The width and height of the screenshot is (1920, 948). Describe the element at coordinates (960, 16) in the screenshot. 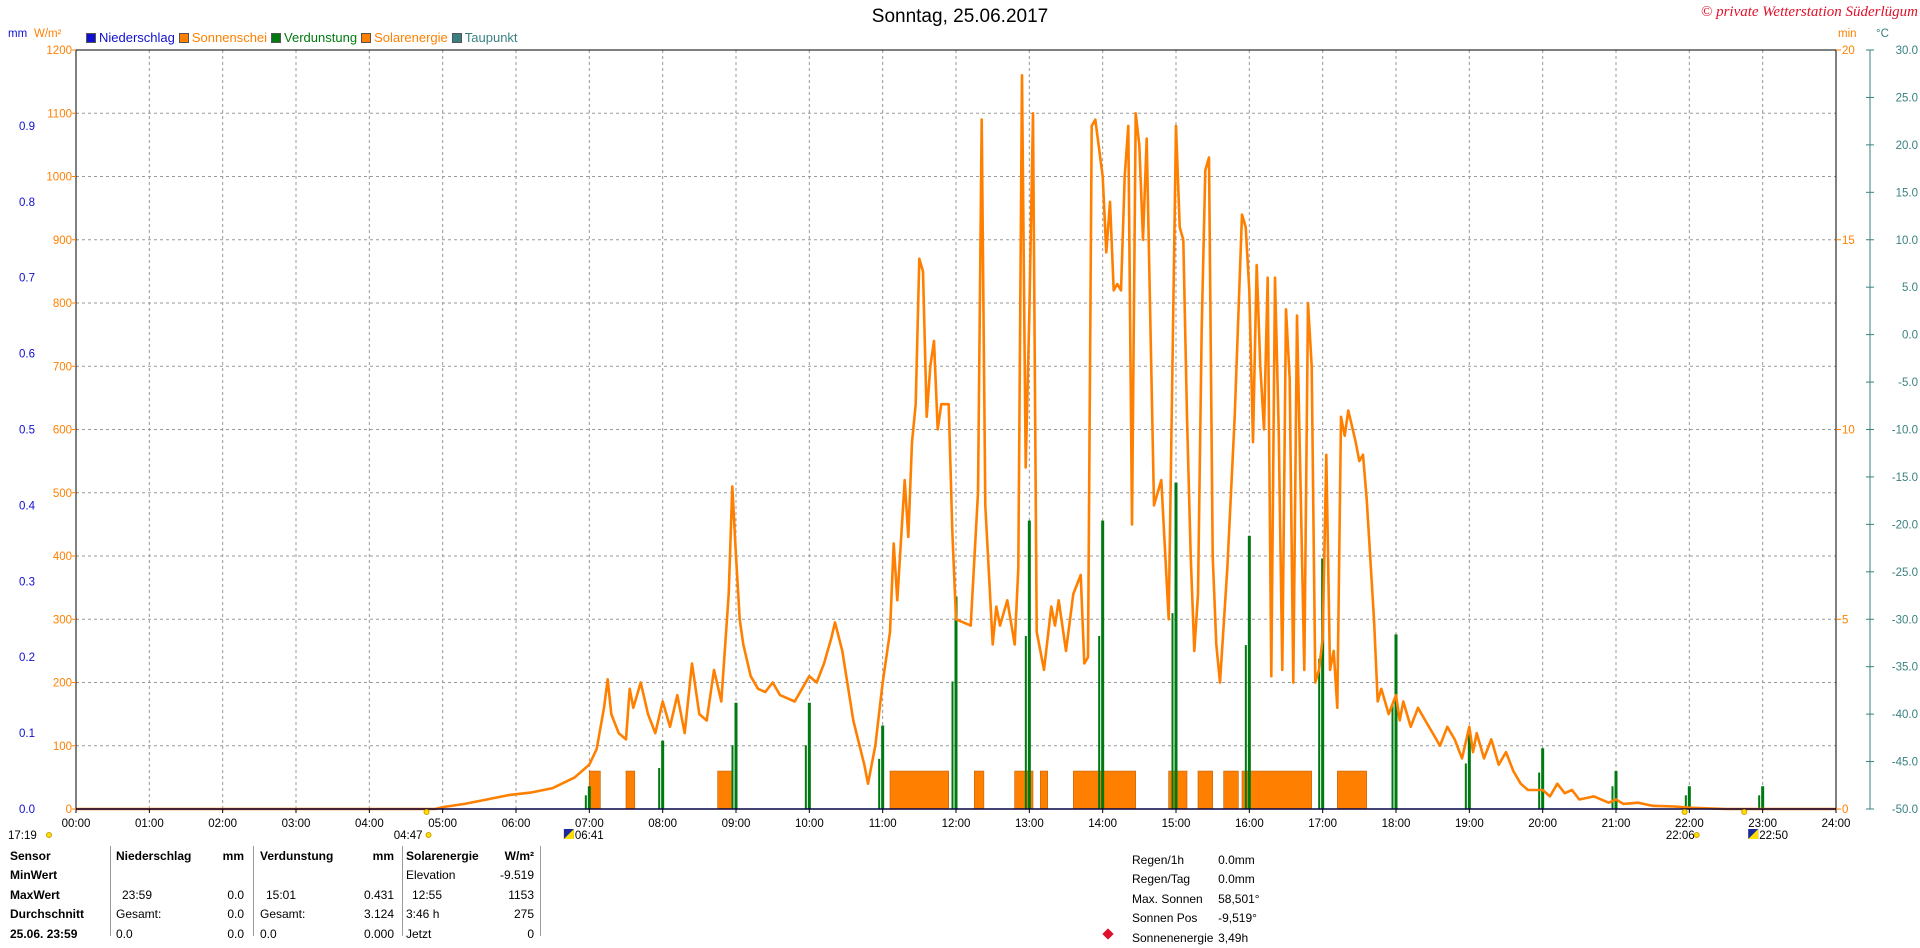

I see `chart-title: Sonntag, 25.06.2017` at that location.